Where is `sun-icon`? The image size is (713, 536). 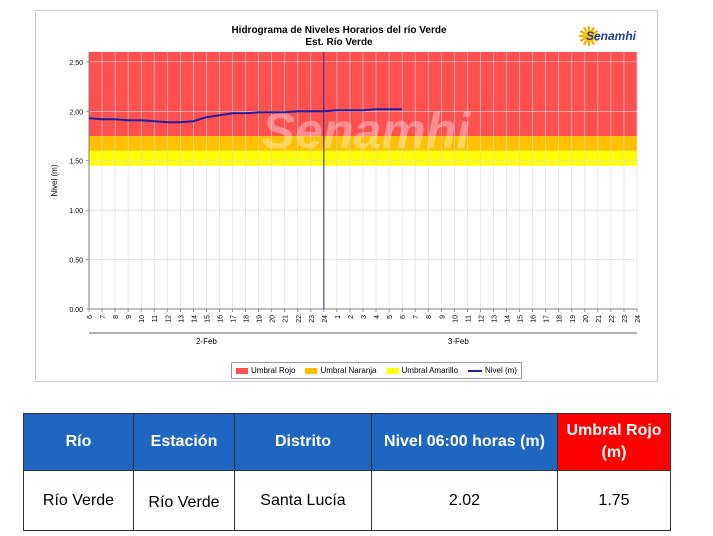 sun-icon is located at coordinates (589, 36).